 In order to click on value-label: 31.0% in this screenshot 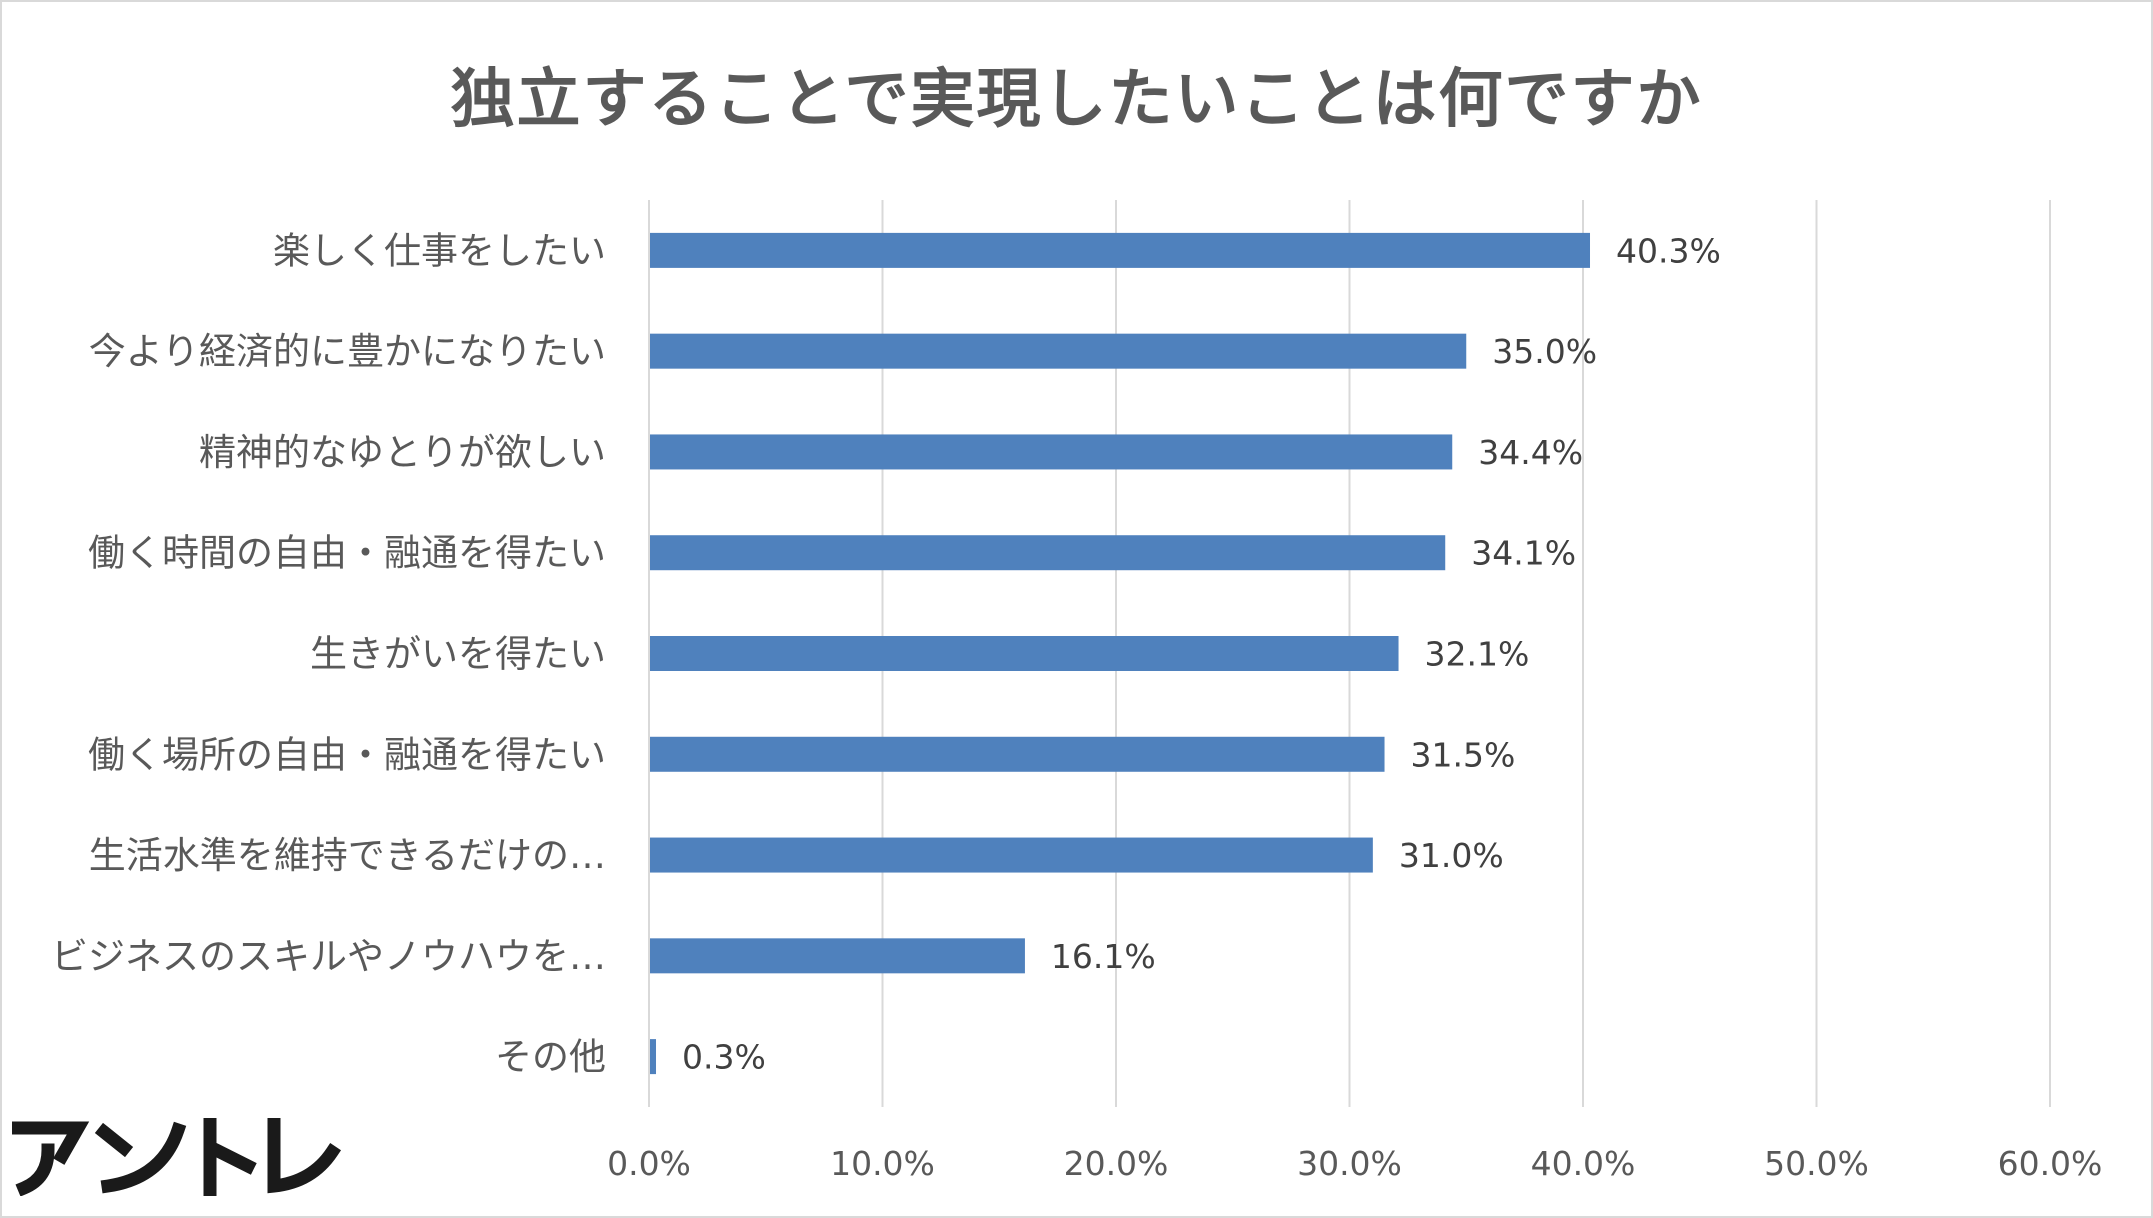, I will do `click(1451, 855)`.